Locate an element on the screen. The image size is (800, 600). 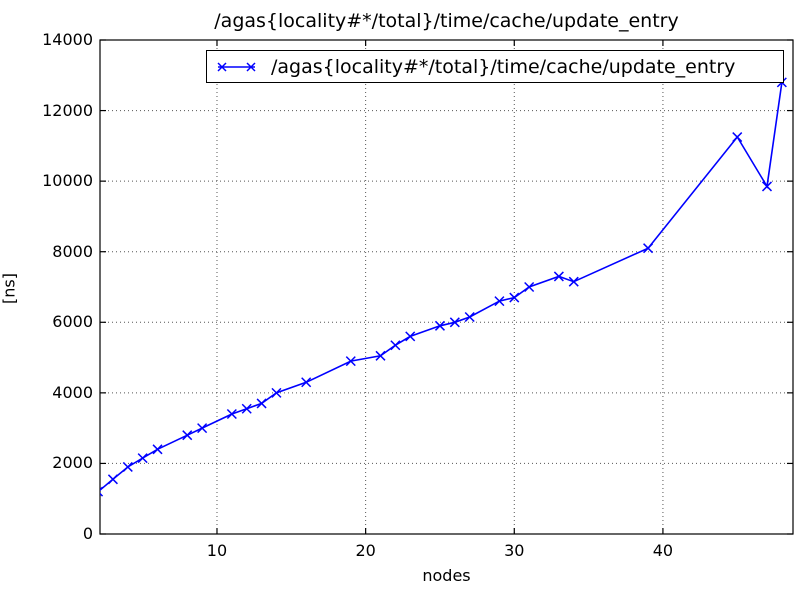
y-tick-label: 6000 is located at coordinates (72, 322).